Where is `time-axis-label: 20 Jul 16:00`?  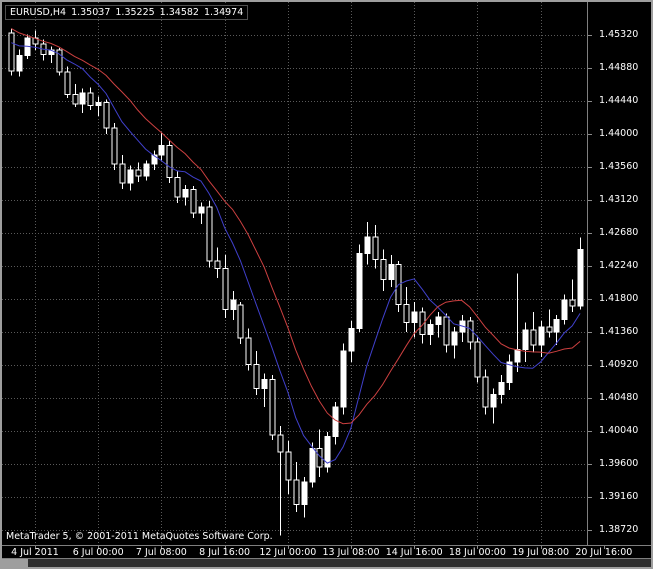
time-axis-label: 20 Jul 16:00 is located at coordinates (604, 552).